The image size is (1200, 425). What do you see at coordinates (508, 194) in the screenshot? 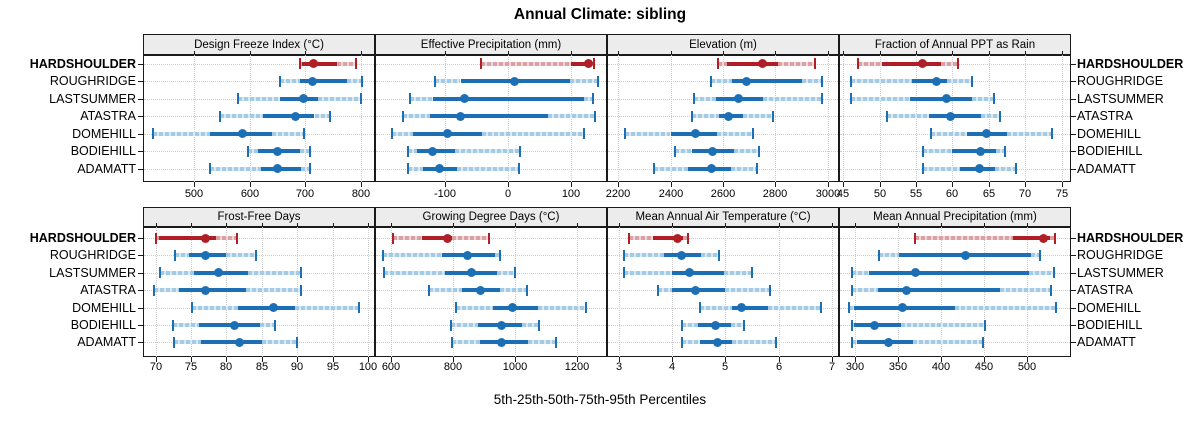
I see `axis-tick-label: 0` at bounding box center [508, 194].